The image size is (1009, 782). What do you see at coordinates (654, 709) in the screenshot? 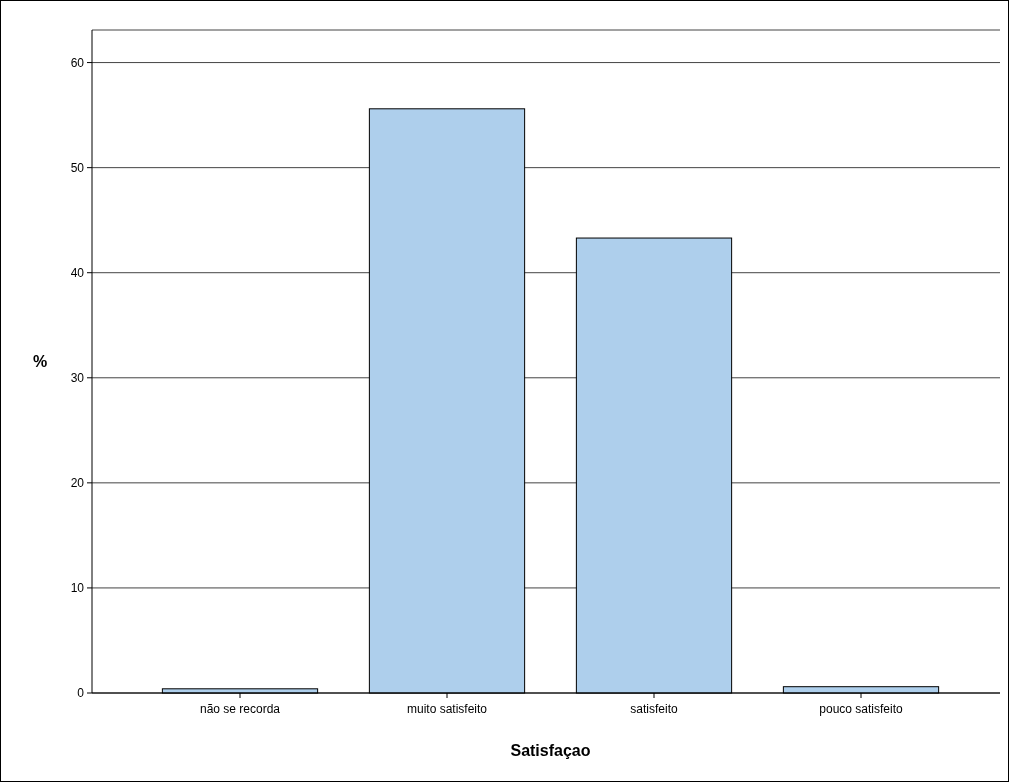
I see `x-tick-label: satisfeito` at bounding box center [654, 709].